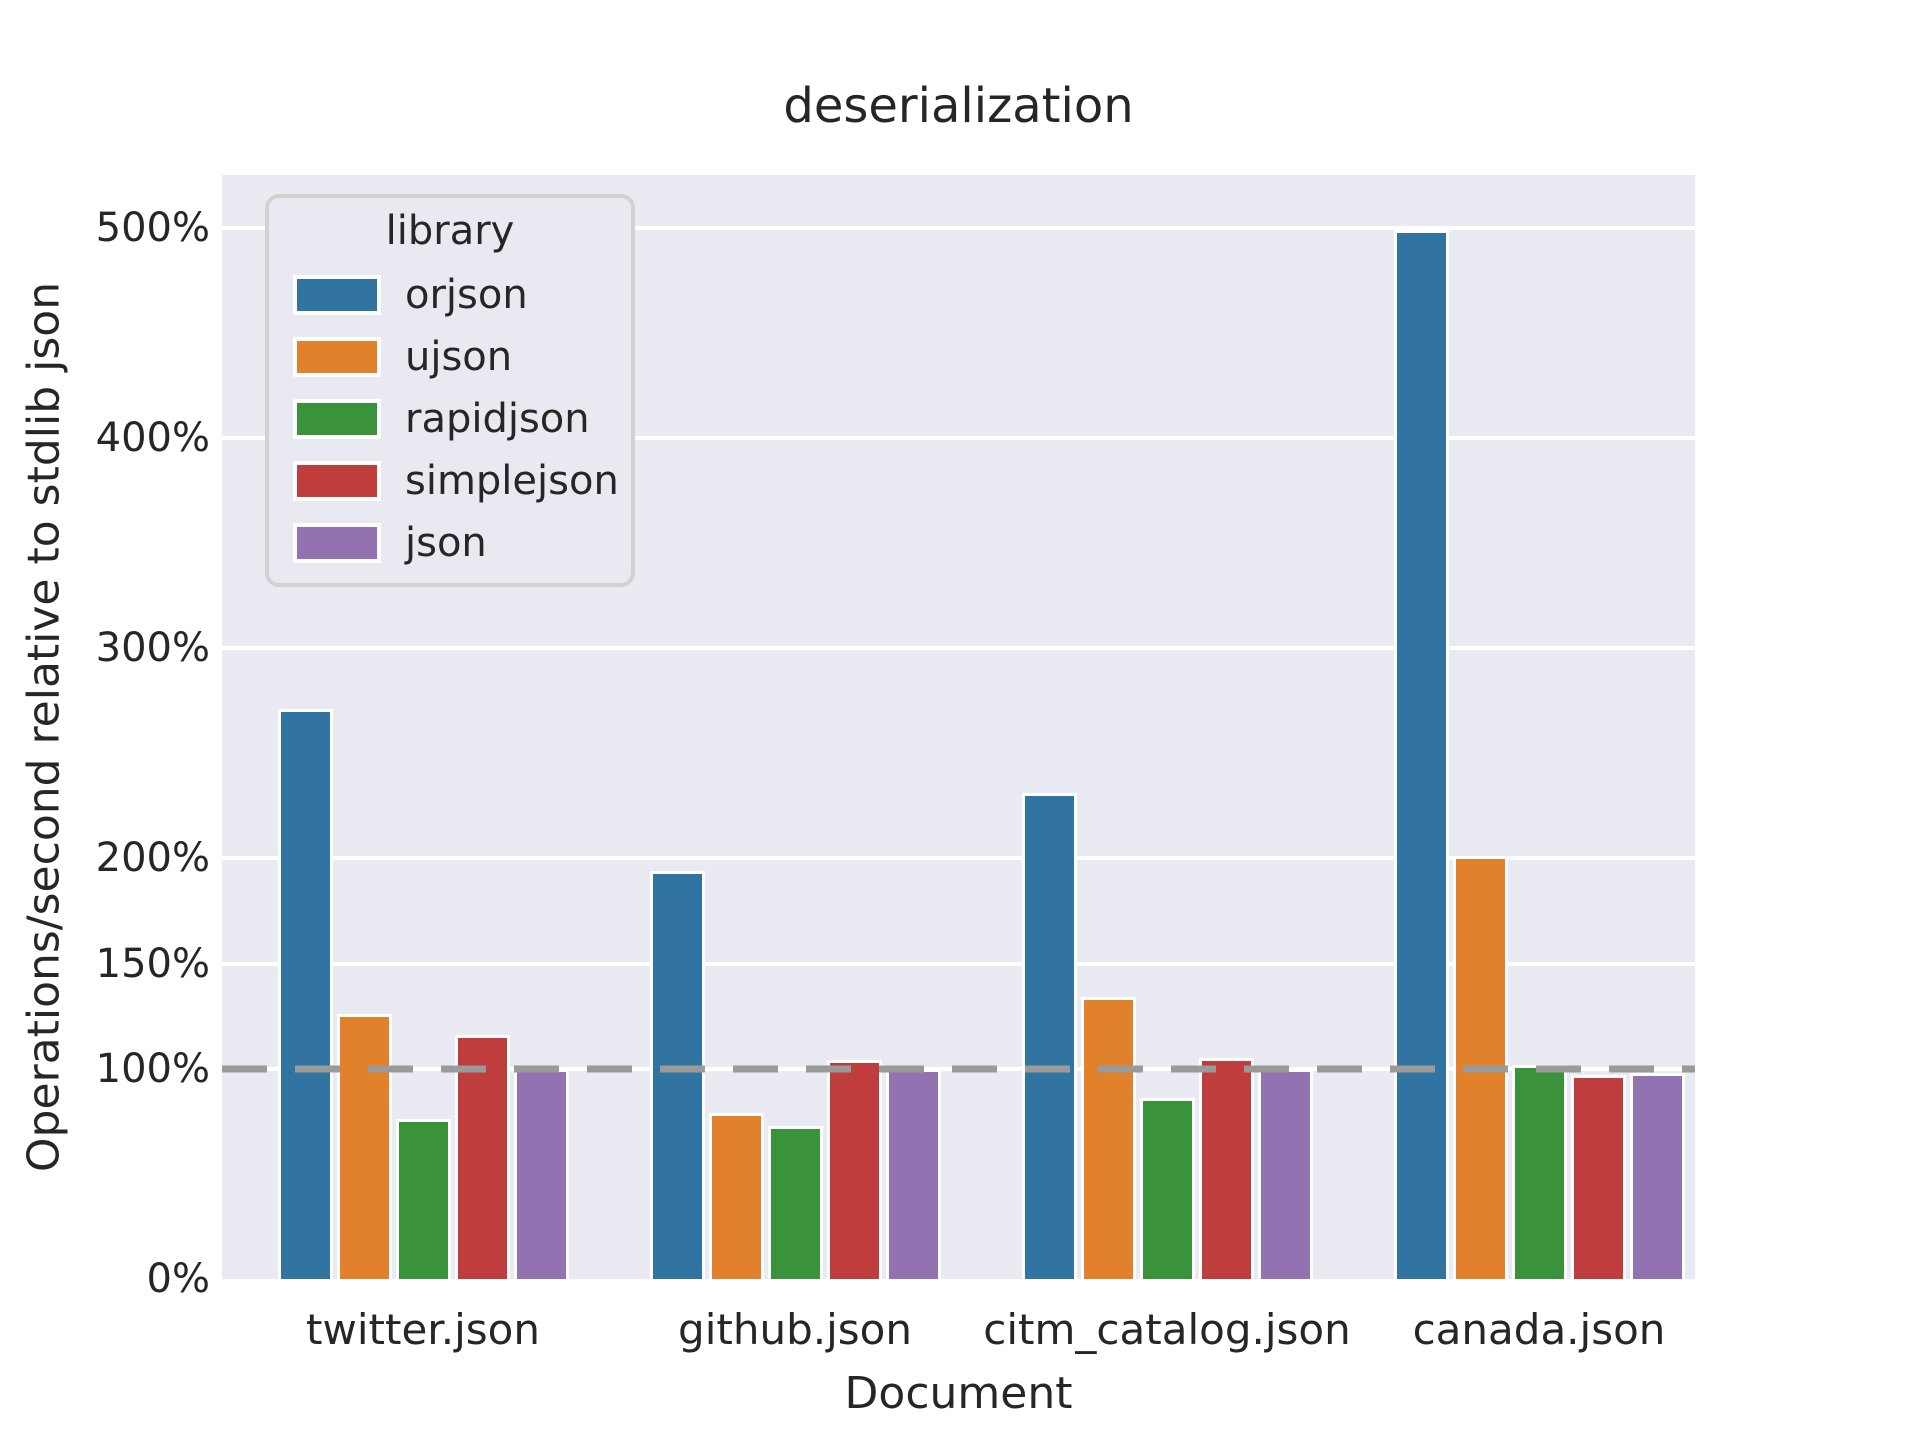 The height and width of the screenshot is (1440, 1920). What do you see at coordinates (854, 1169) in the screenshot?
I see `bar-github.json-simplejson` at bounding box center [854, 1169].